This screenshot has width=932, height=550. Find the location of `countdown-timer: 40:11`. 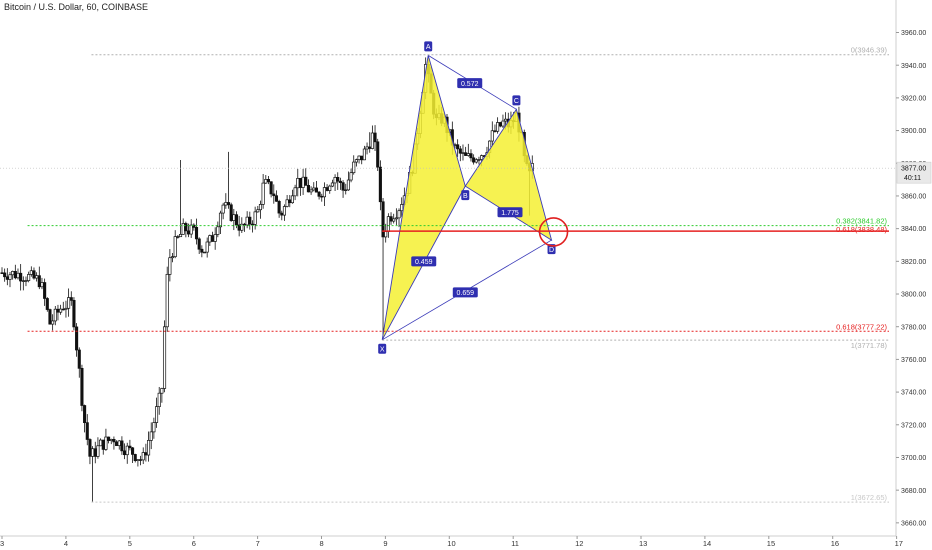

countdown-timer: 40:11 is located at coordinates (912, 178).